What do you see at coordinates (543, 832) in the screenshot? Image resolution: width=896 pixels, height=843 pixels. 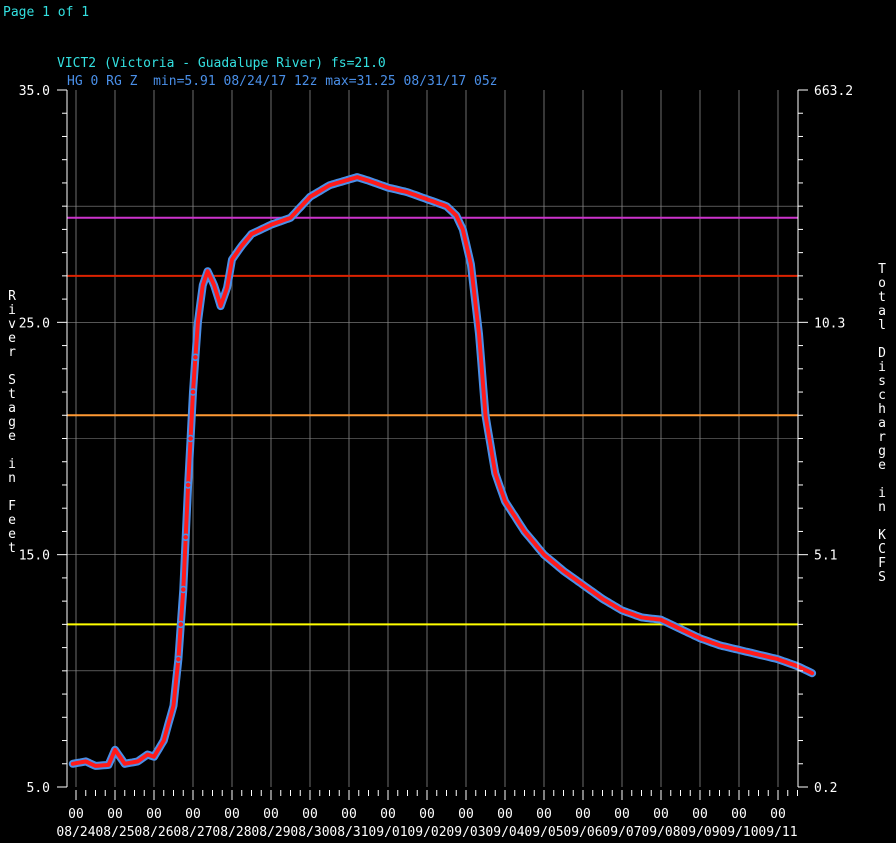 I see `x-date-label: 09/05` at bounding box center [543, 832].